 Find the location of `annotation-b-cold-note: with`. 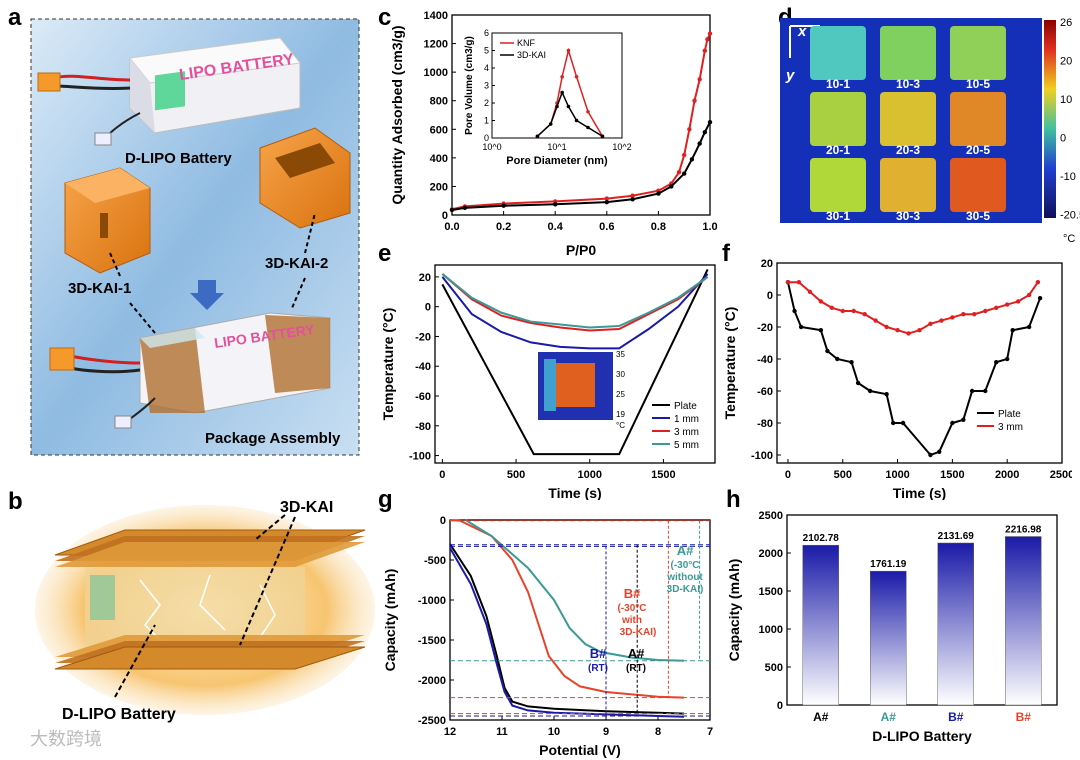

annotation-b-cold-note: with is located at coordinates (631, 620).